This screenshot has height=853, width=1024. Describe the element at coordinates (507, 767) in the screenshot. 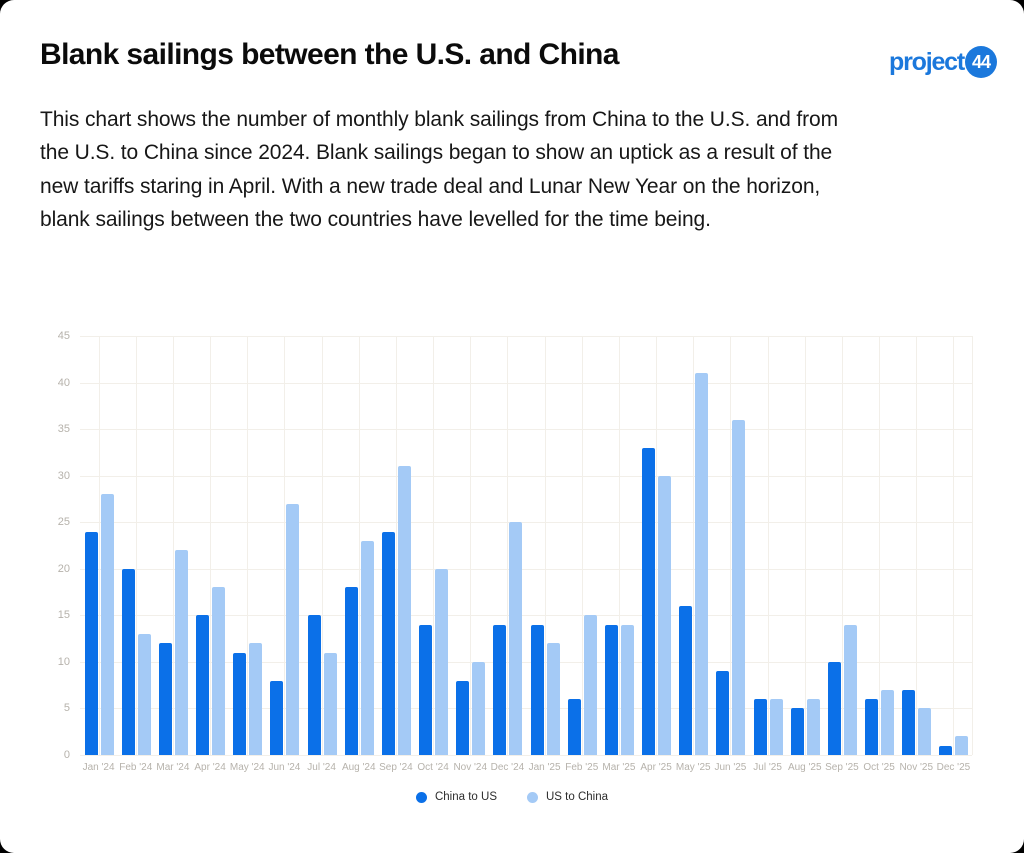

I see `x-tick-label: Dec '24` at that location.